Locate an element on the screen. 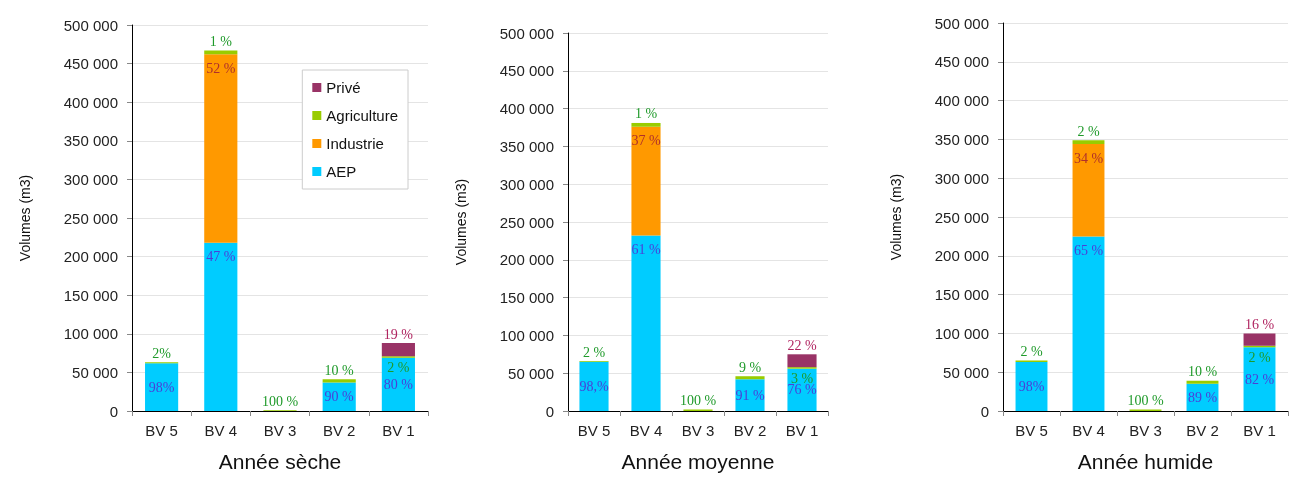 The height and width of the screenshot is (477, 1292). x-axis-title: Année moyenne is located at coordinates (698, 461).